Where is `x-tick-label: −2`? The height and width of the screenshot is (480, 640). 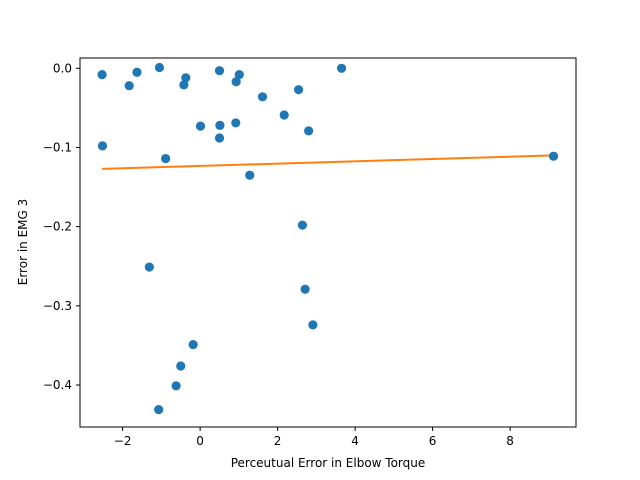 x-tick-label: −2 is located at coordinates (123, 441).